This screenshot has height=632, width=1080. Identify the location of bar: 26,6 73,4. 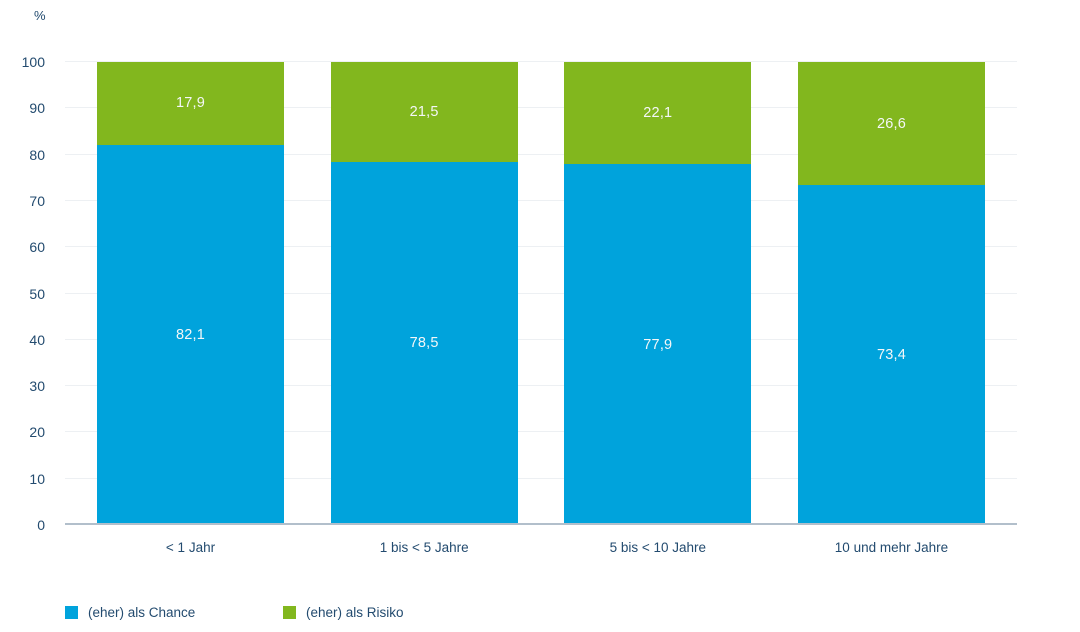
(891, 293).